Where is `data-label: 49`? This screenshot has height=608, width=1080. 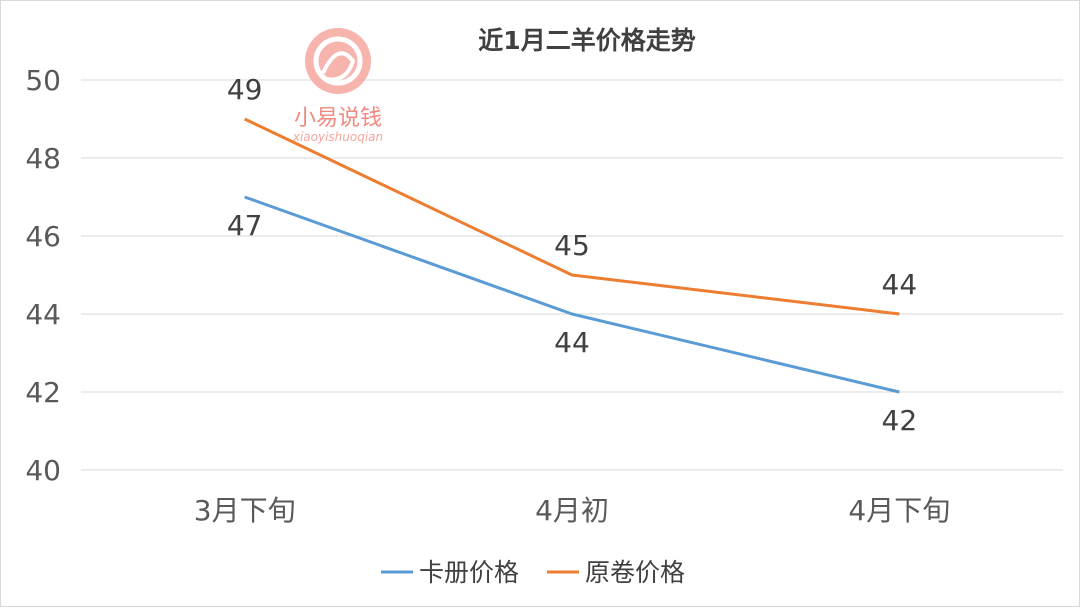
data-label: 49 is located at coordinates (245, 89).